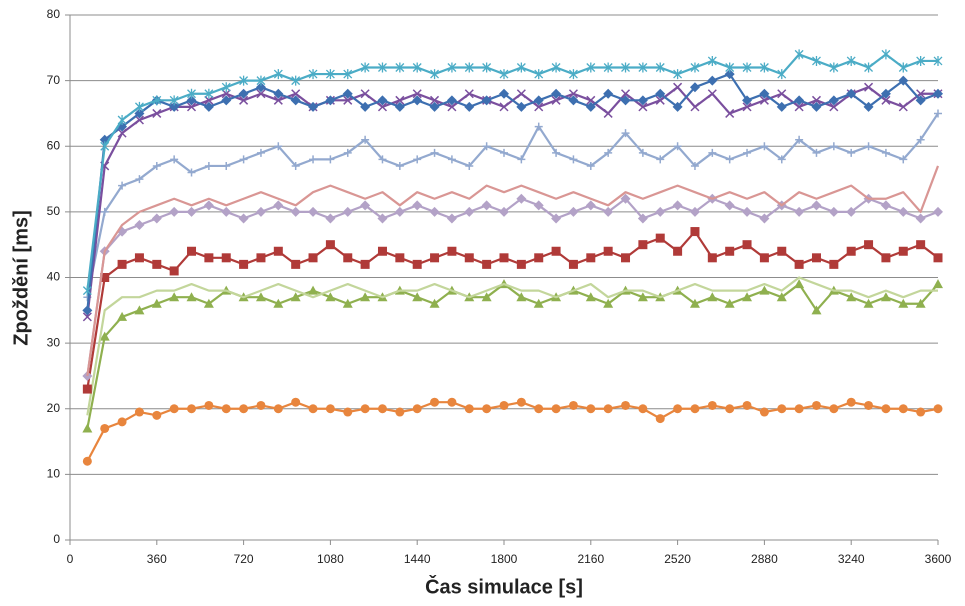  Describe the element at coordinates (764, 559) in the screenshot. I see `x-tick-label: 2880` at that location.